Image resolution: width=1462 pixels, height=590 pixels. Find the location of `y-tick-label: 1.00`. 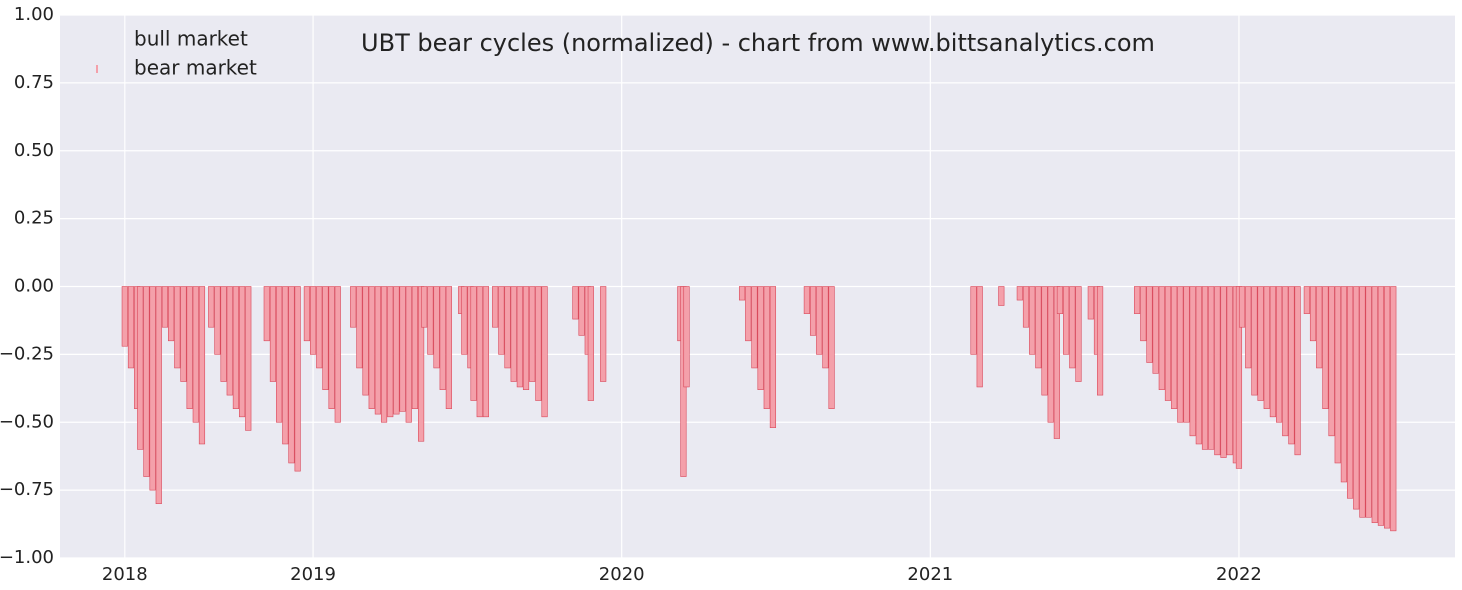

y-tick-label: 1.00 is located at coordinates (34, 14).